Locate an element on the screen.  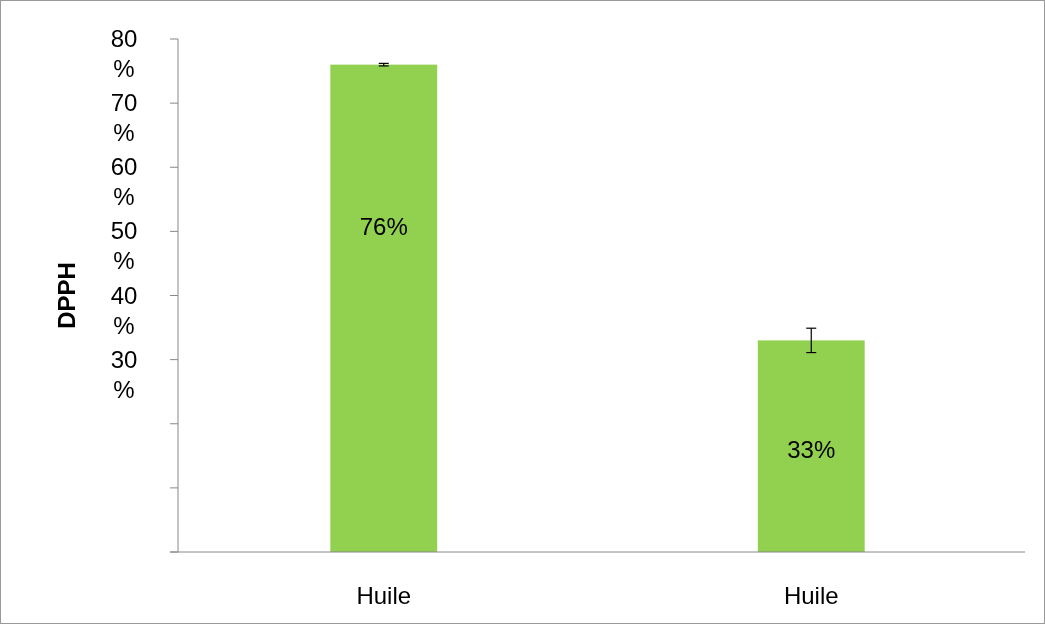
y-tick-label: 40% is located at coordinates (124, 310).